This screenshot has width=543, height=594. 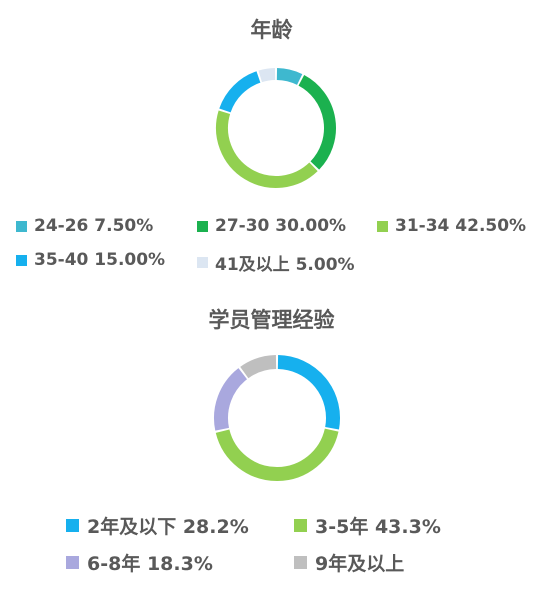 I want to click on legend-item-age-2: 31-34 42.50%, so click(x=451, y=226).